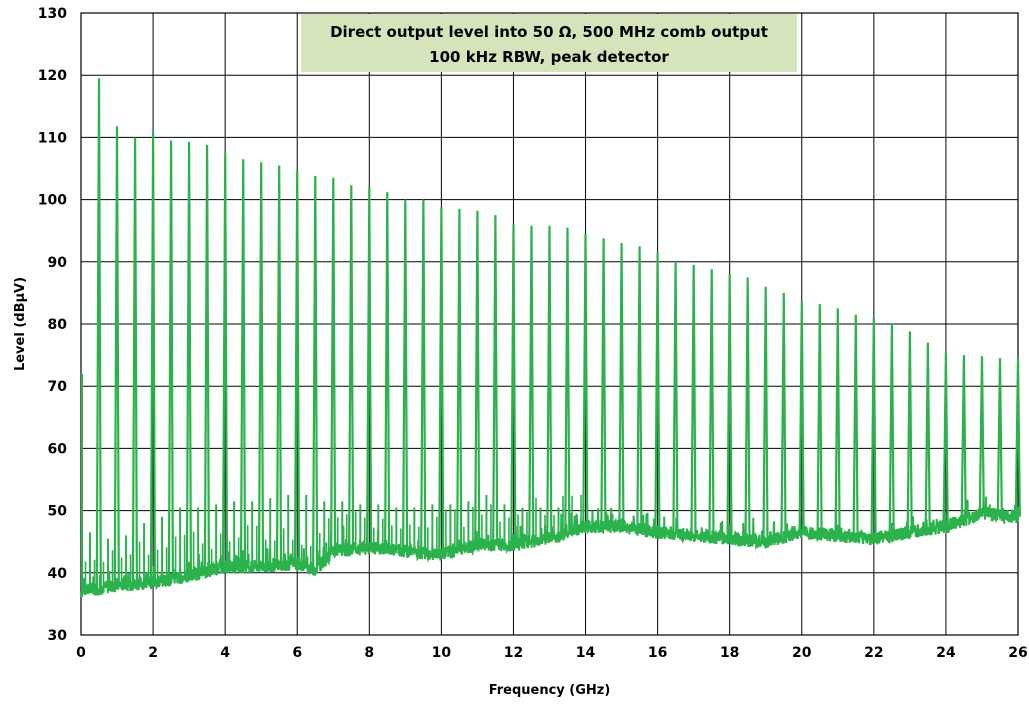 Image resolution: width=1029 pixels, height=706 pixels. Describe the element at coordinates (52, 138) in the screenshot. I see `y-tick-label: 110` at that location.